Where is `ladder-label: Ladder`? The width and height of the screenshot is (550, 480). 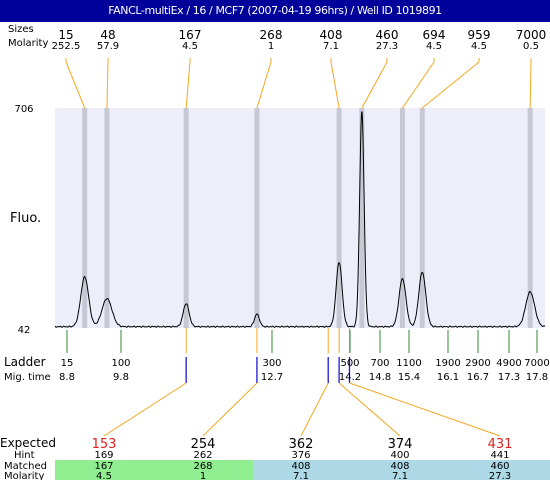
ladder-label: Ladder is located at coordinates (25, 362).